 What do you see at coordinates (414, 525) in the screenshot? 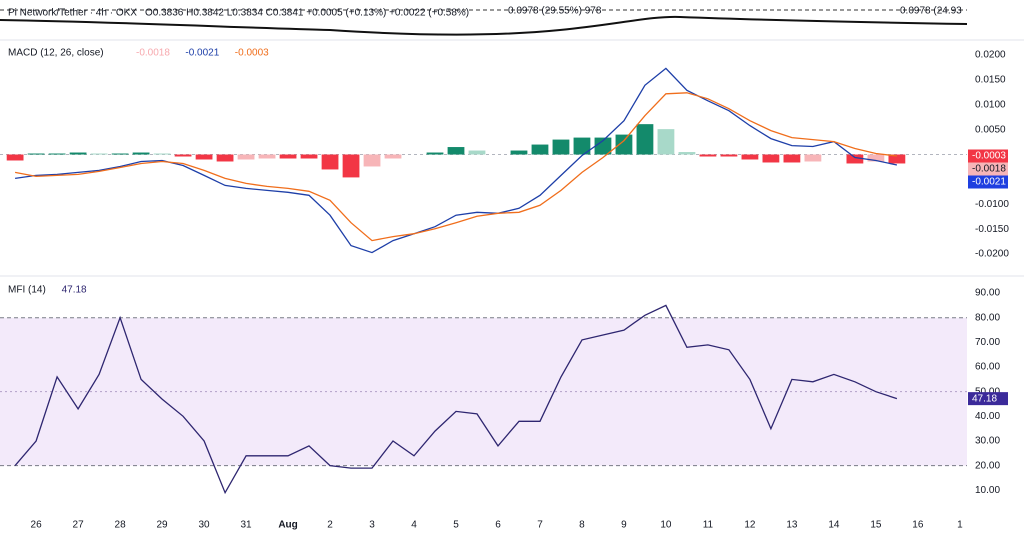
I see `x-tick-label: 4` at bounding box center [414, 525].